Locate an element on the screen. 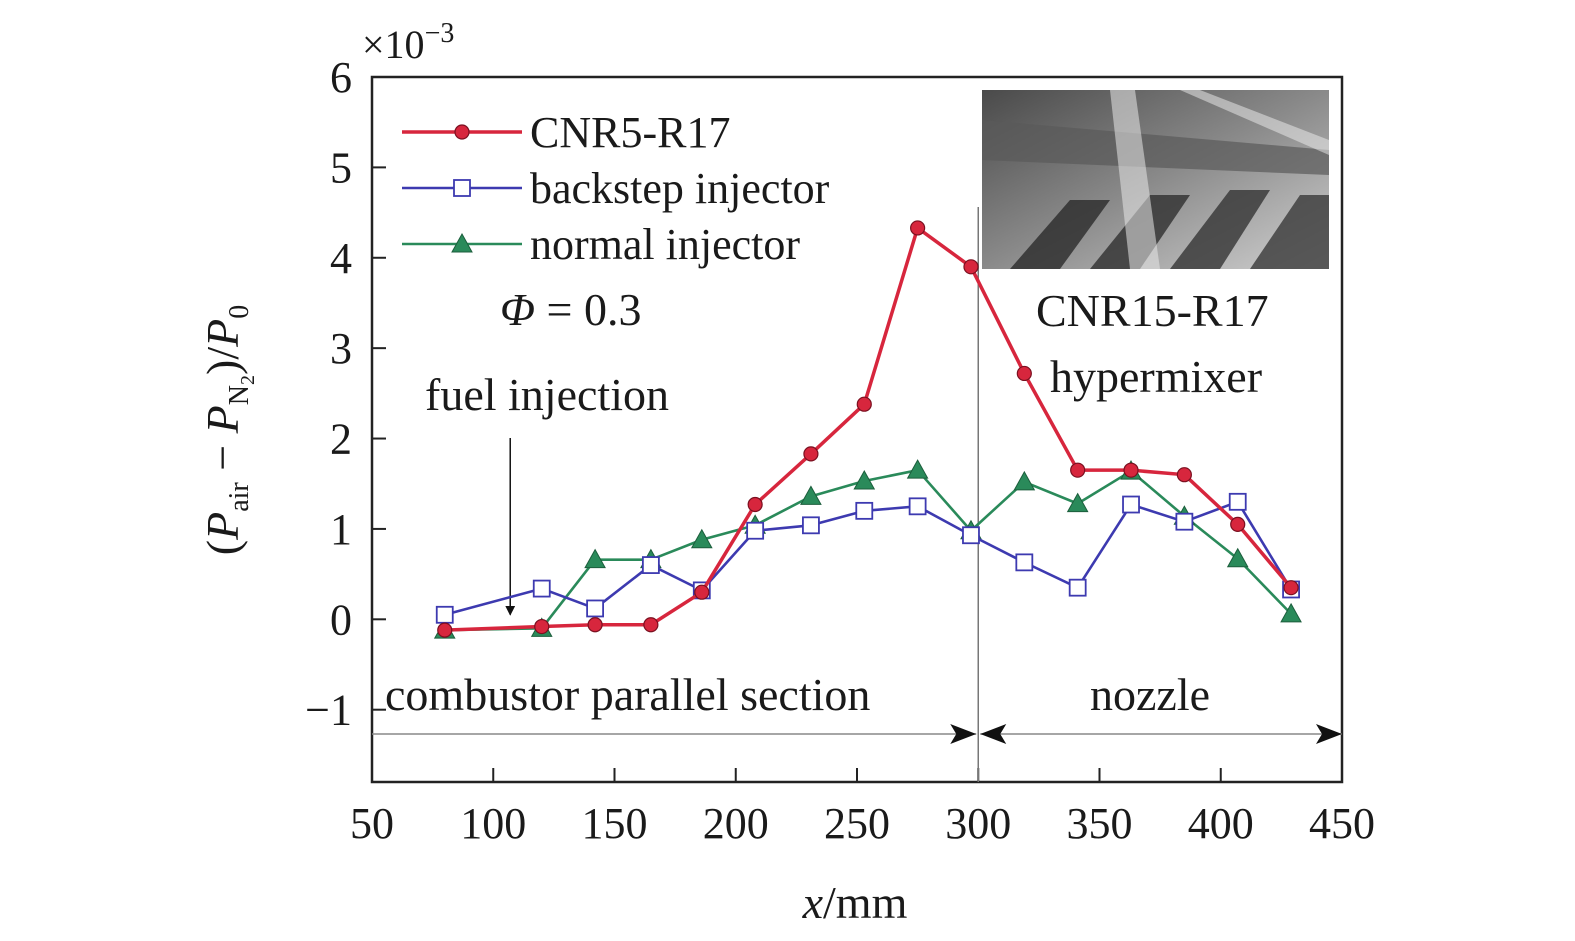  nozzle-span-arrowhead-right is located at coordinates (1329, 734).